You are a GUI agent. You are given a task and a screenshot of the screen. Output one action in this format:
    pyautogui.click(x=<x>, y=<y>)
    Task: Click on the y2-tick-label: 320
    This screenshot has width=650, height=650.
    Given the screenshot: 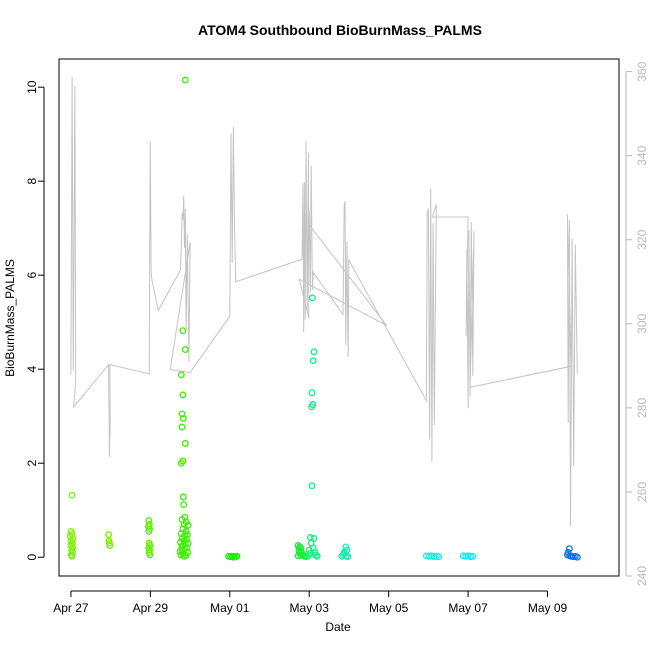 What is the action you would take?
    pyautogui.click(x=642, y=239)
    